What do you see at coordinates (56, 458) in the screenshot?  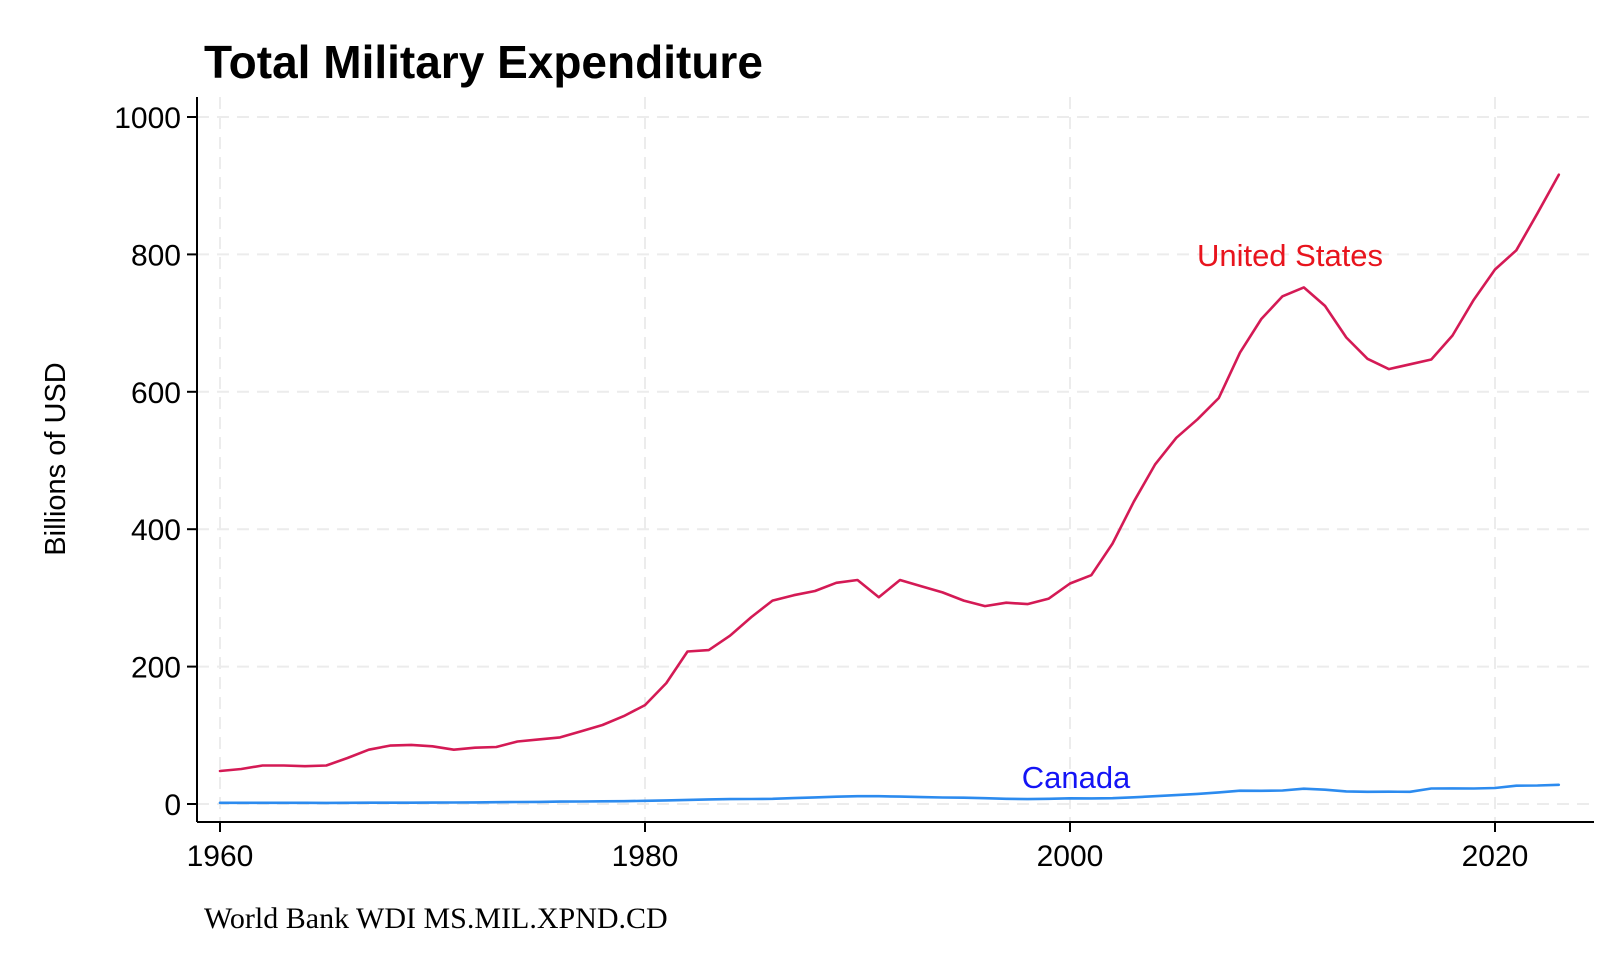 I see `y-axis-title: Billions of USD` at bounding box center [56, 458].